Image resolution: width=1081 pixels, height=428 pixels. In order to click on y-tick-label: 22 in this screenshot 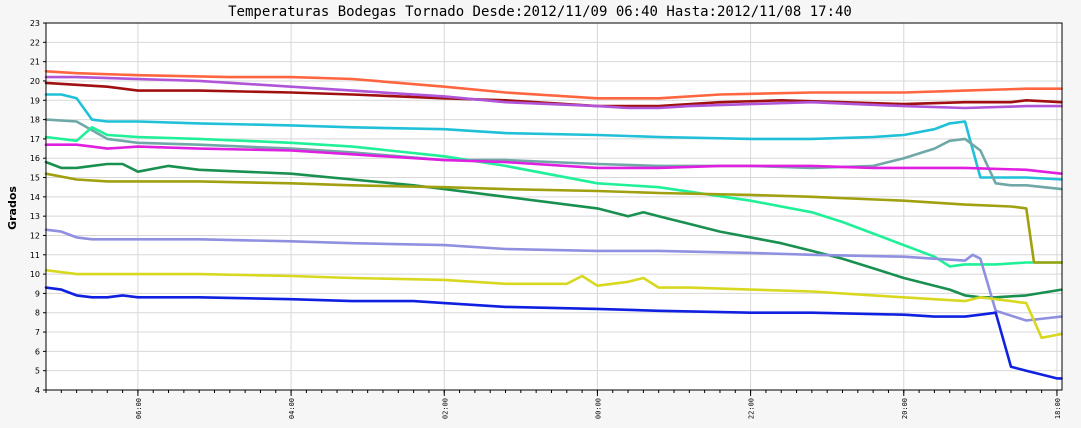, I will do `click(35, 42)`.